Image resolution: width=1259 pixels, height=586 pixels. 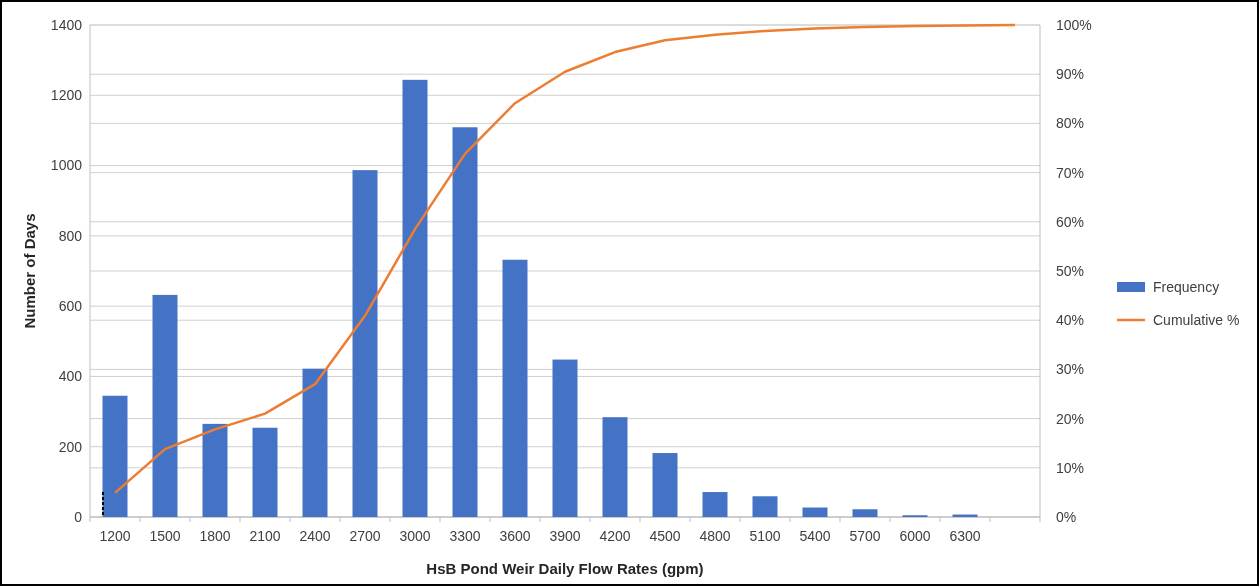 What do you see at coordinates (1070, 467) in the screenshot?
I see `y2-tick-label: 10%` at bounding box center [1070, 467].